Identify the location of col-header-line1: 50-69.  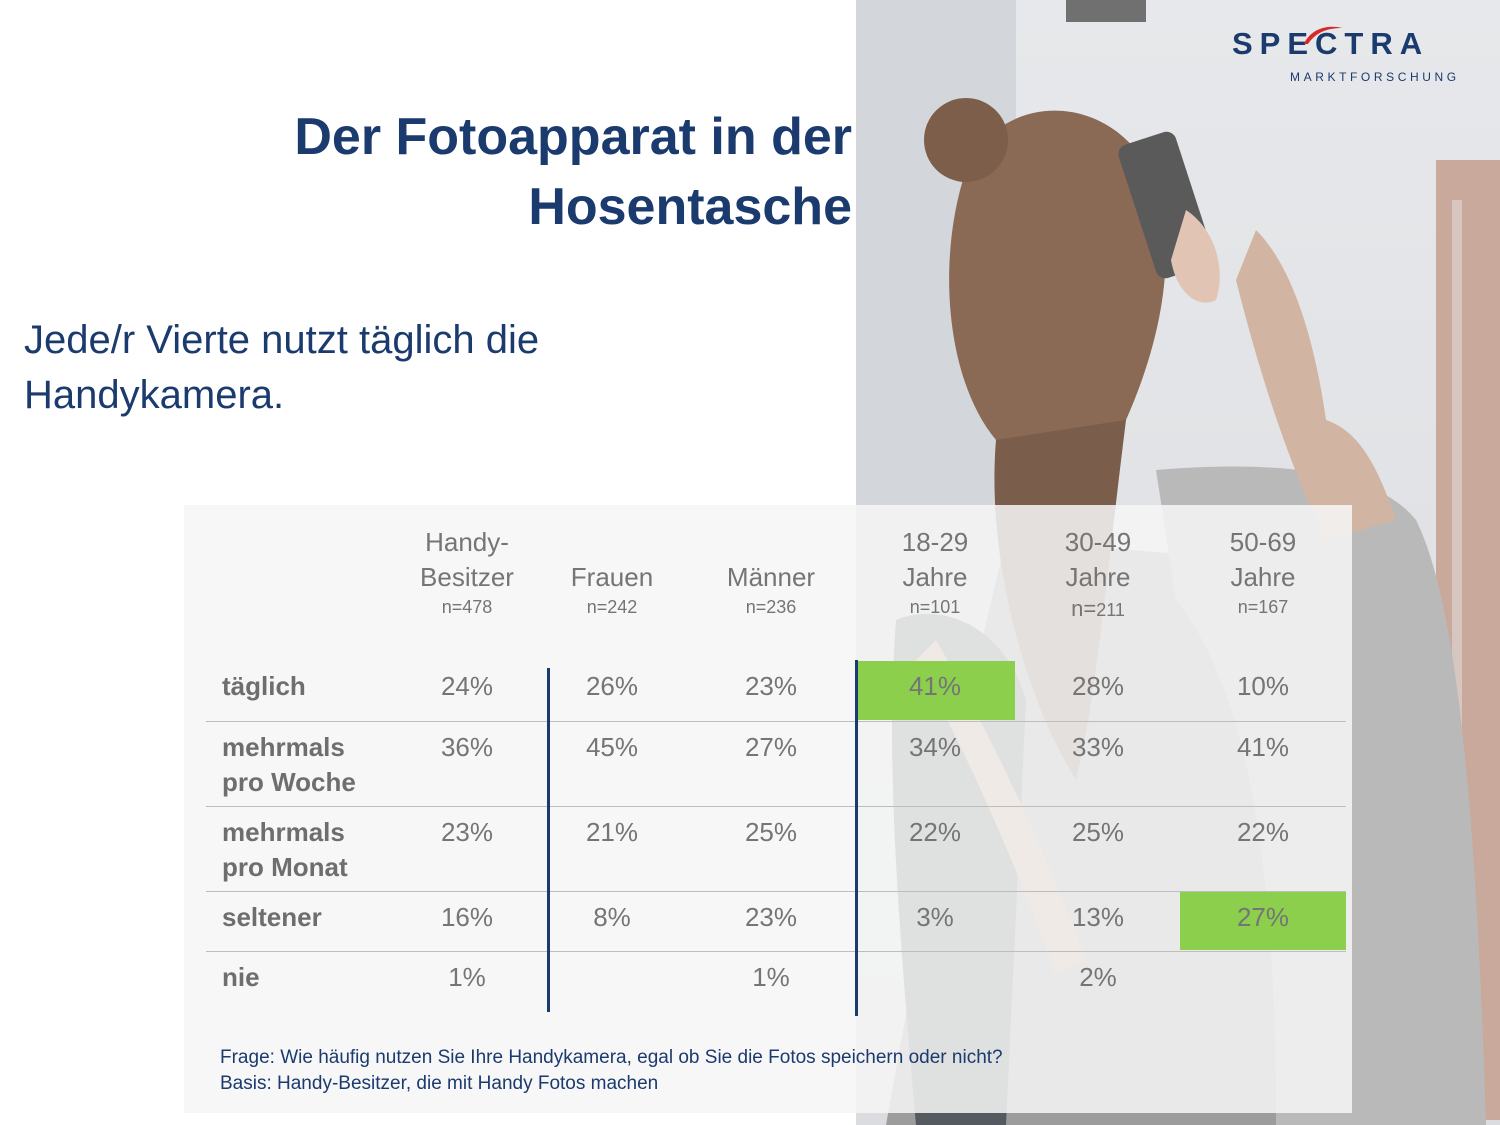
(1263, 542).